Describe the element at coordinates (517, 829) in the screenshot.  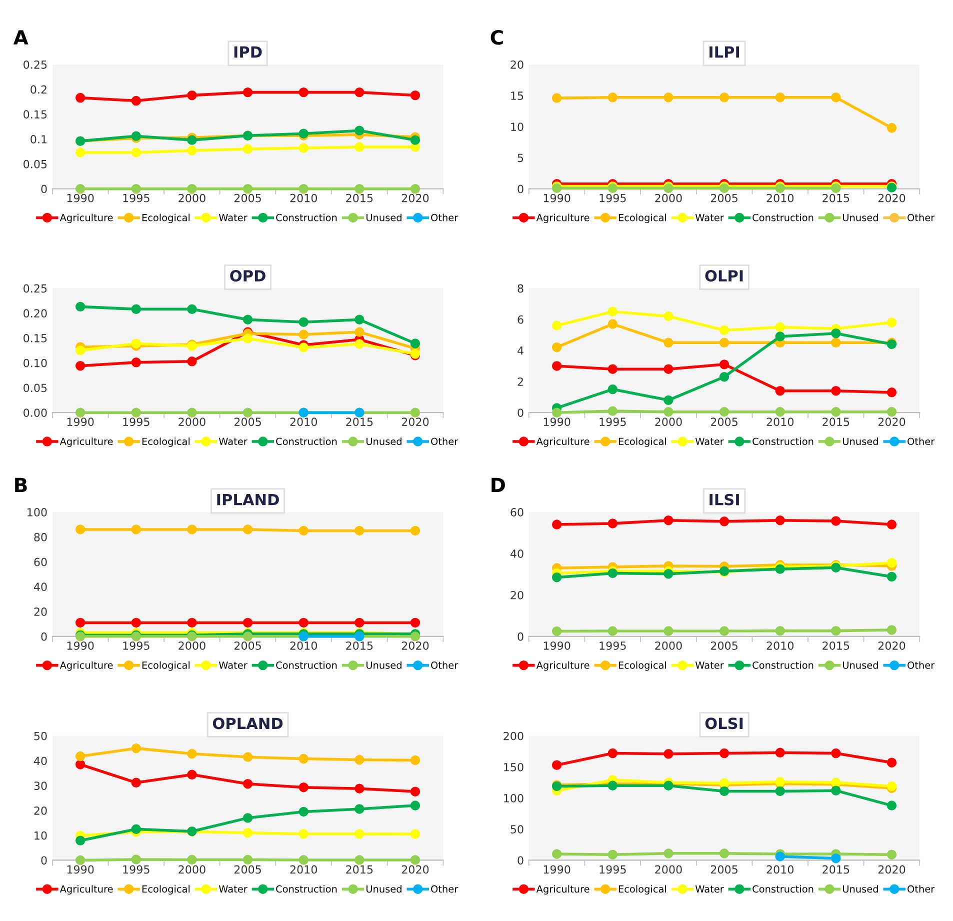
I see `y-tick-label: 50` at that location.